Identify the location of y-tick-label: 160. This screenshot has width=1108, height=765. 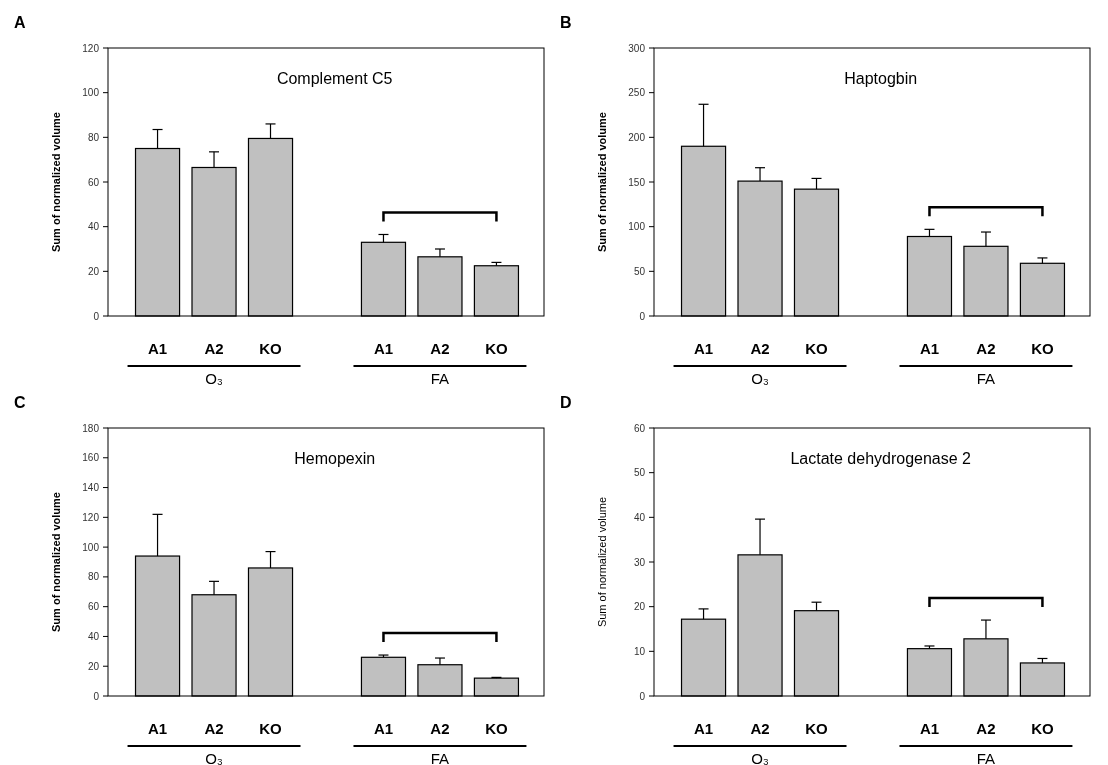
(91, 458).